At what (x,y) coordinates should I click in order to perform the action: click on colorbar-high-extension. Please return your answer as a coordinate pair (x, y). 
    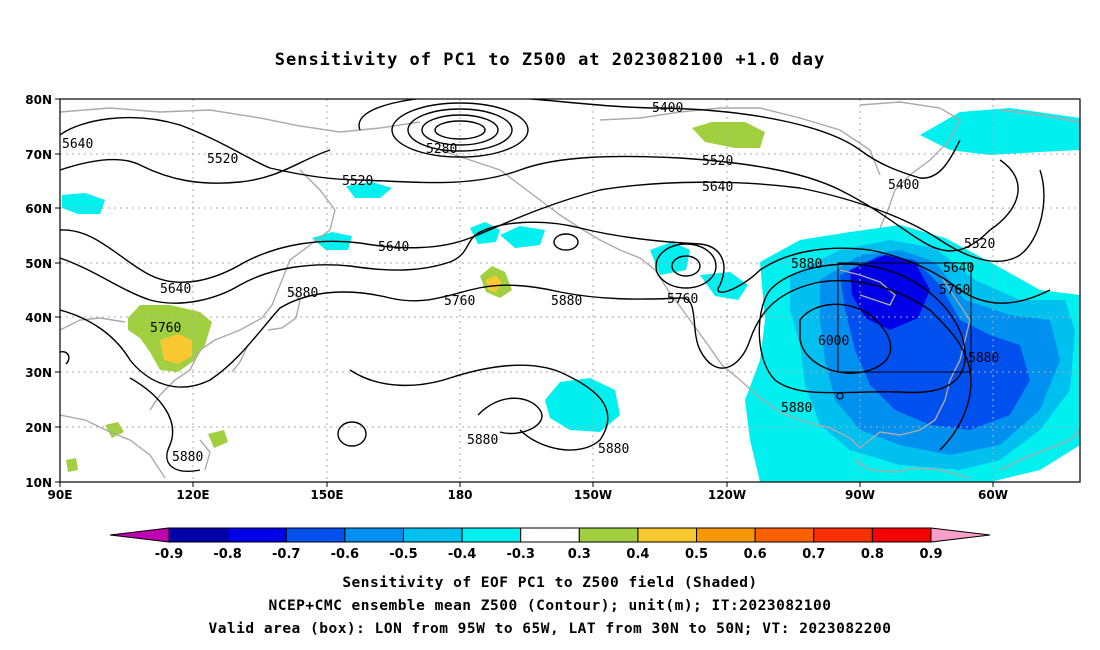
    Looking at the image, I should click on (960, 535).